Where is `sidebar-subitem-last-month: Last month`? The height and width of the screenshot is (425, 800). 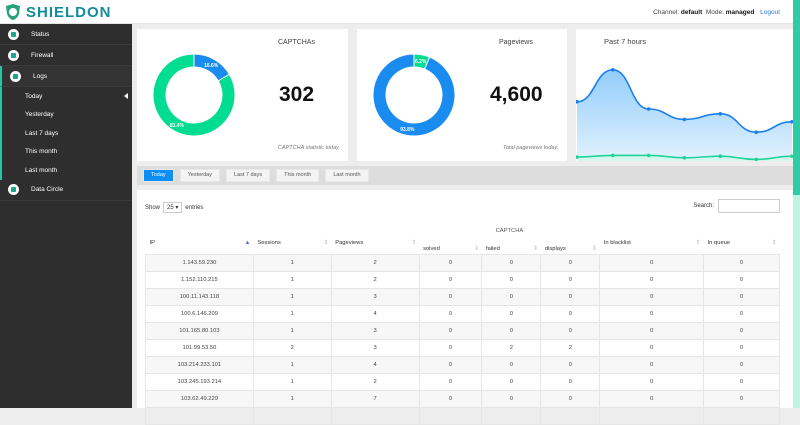
sidebar-subitem-last-month: Last month is located at coordinates (66, 170).